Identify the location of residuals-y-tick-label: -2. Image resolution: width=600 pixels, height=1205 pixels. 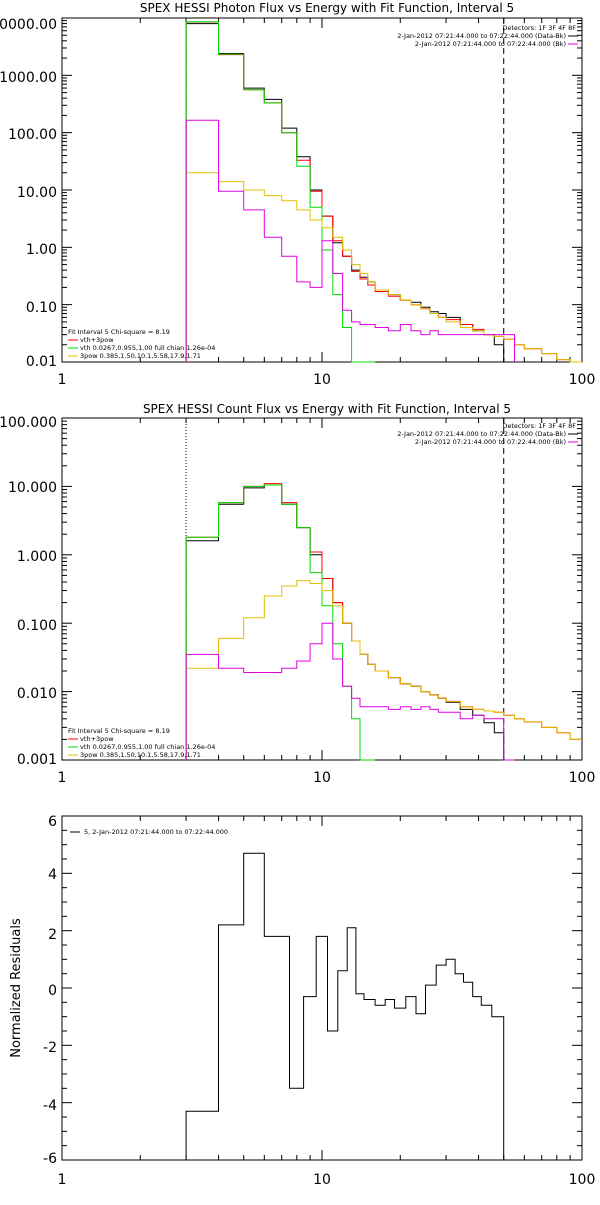
(50, 1048).